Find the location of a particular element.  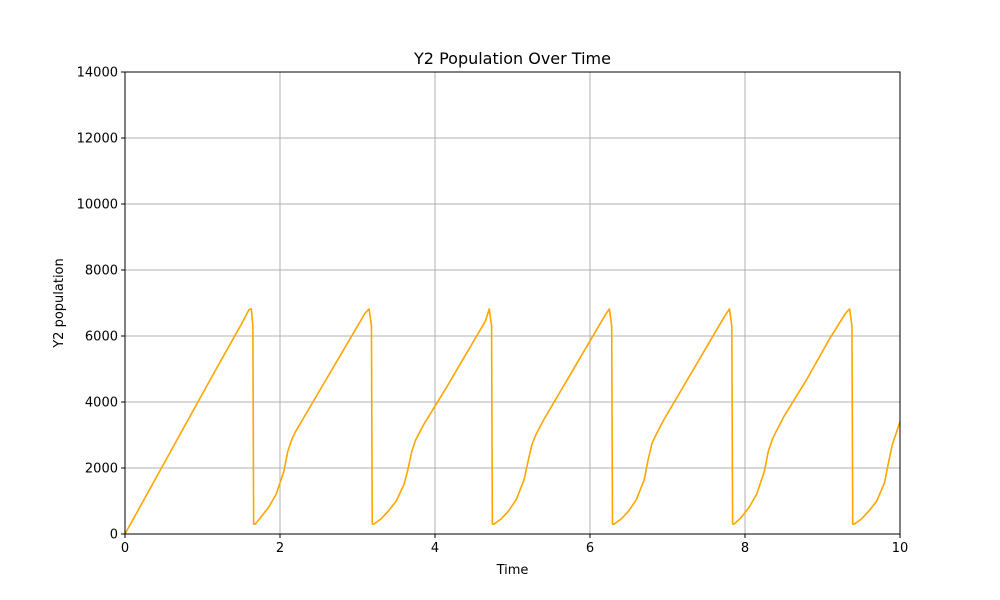

y-axis-label: Y2 population is located at coordinates (59, 303).